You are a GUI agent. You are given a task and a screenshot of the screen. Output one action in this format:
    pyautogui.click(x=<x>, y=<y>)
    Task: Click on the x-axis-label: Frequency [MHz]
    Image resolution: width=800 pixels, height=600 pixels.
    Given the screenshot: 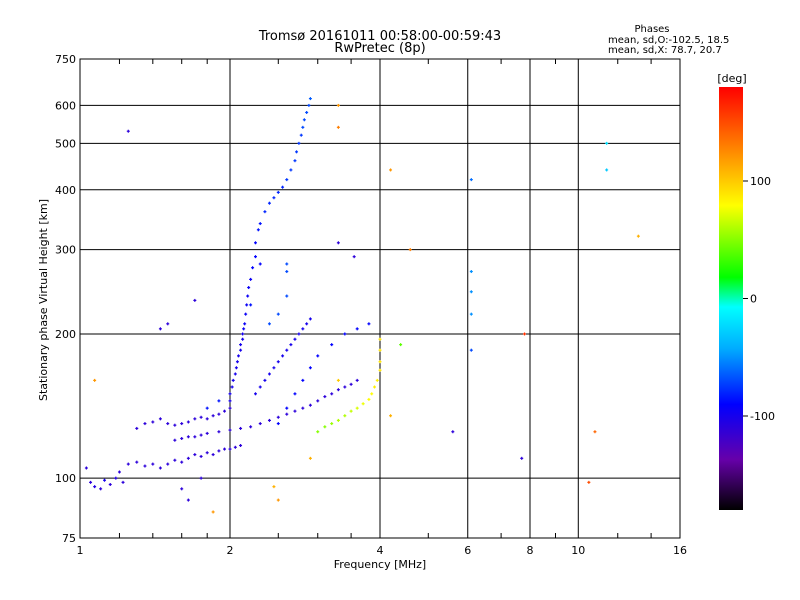 What is the action you would take?
    pyautogui.click(x=380, y=564)
    